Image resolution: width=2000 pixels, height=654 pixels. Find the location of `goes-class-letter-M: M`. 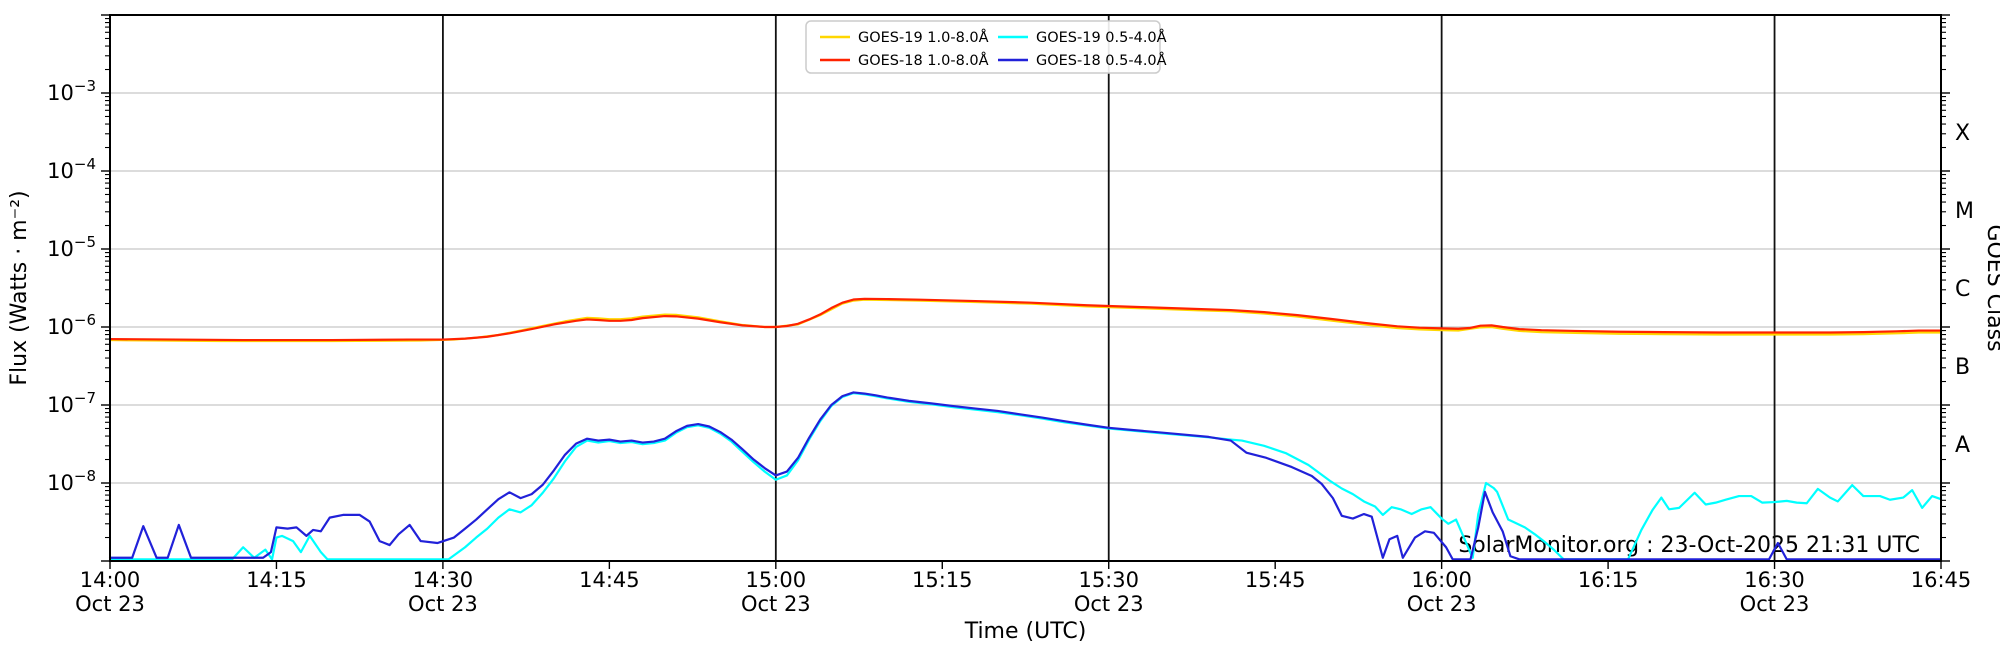

goes-class-letter-M: M is located at coordinates (1964, 211).